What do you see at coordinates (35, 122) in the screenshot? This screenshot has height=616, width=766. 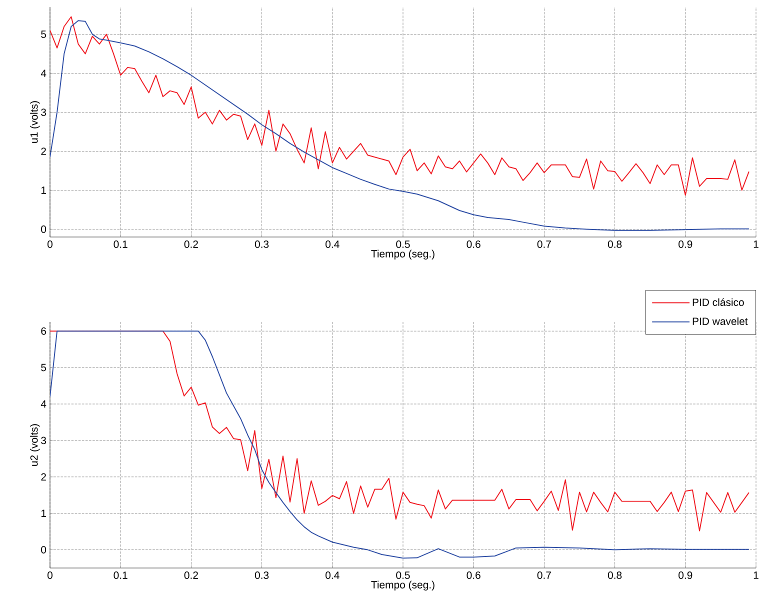 I see `y-axis-title: u1 (volts)` at bounding box center [35, 122].